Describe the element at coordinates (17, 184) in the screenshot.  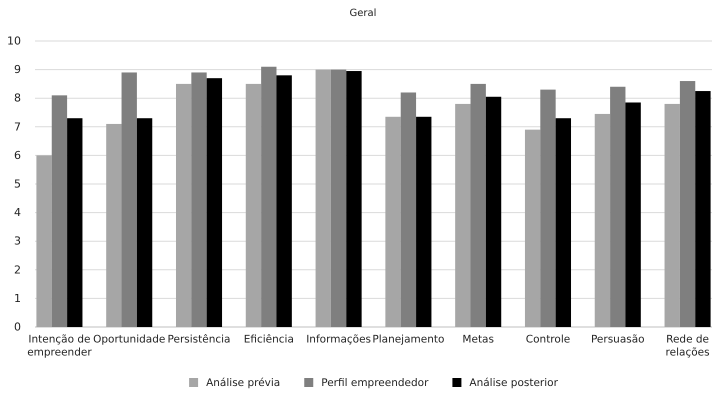
I see `y-tick-label: 5` at that location.